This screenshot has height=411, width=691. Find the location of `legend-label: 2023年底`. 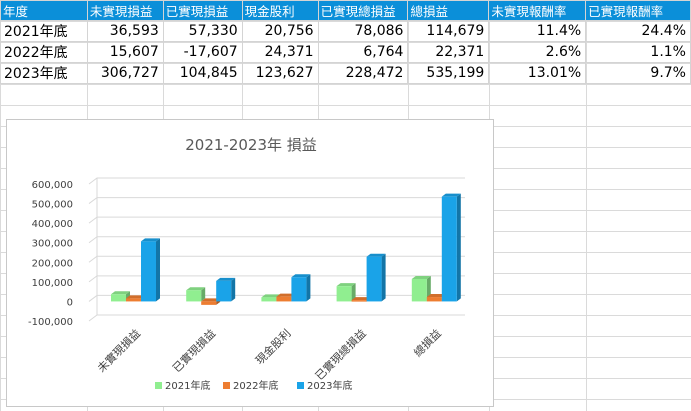

legend-label: 2023年底 is located at coordinates (329, 385).